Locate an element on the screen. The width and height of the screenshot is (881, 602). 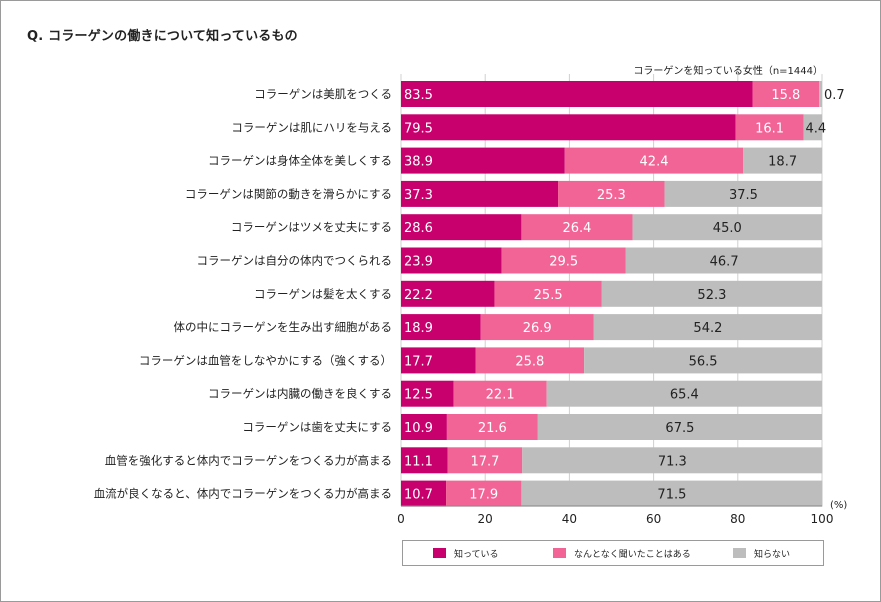
data-label: 21.6 is located at coordinates (492, 428).